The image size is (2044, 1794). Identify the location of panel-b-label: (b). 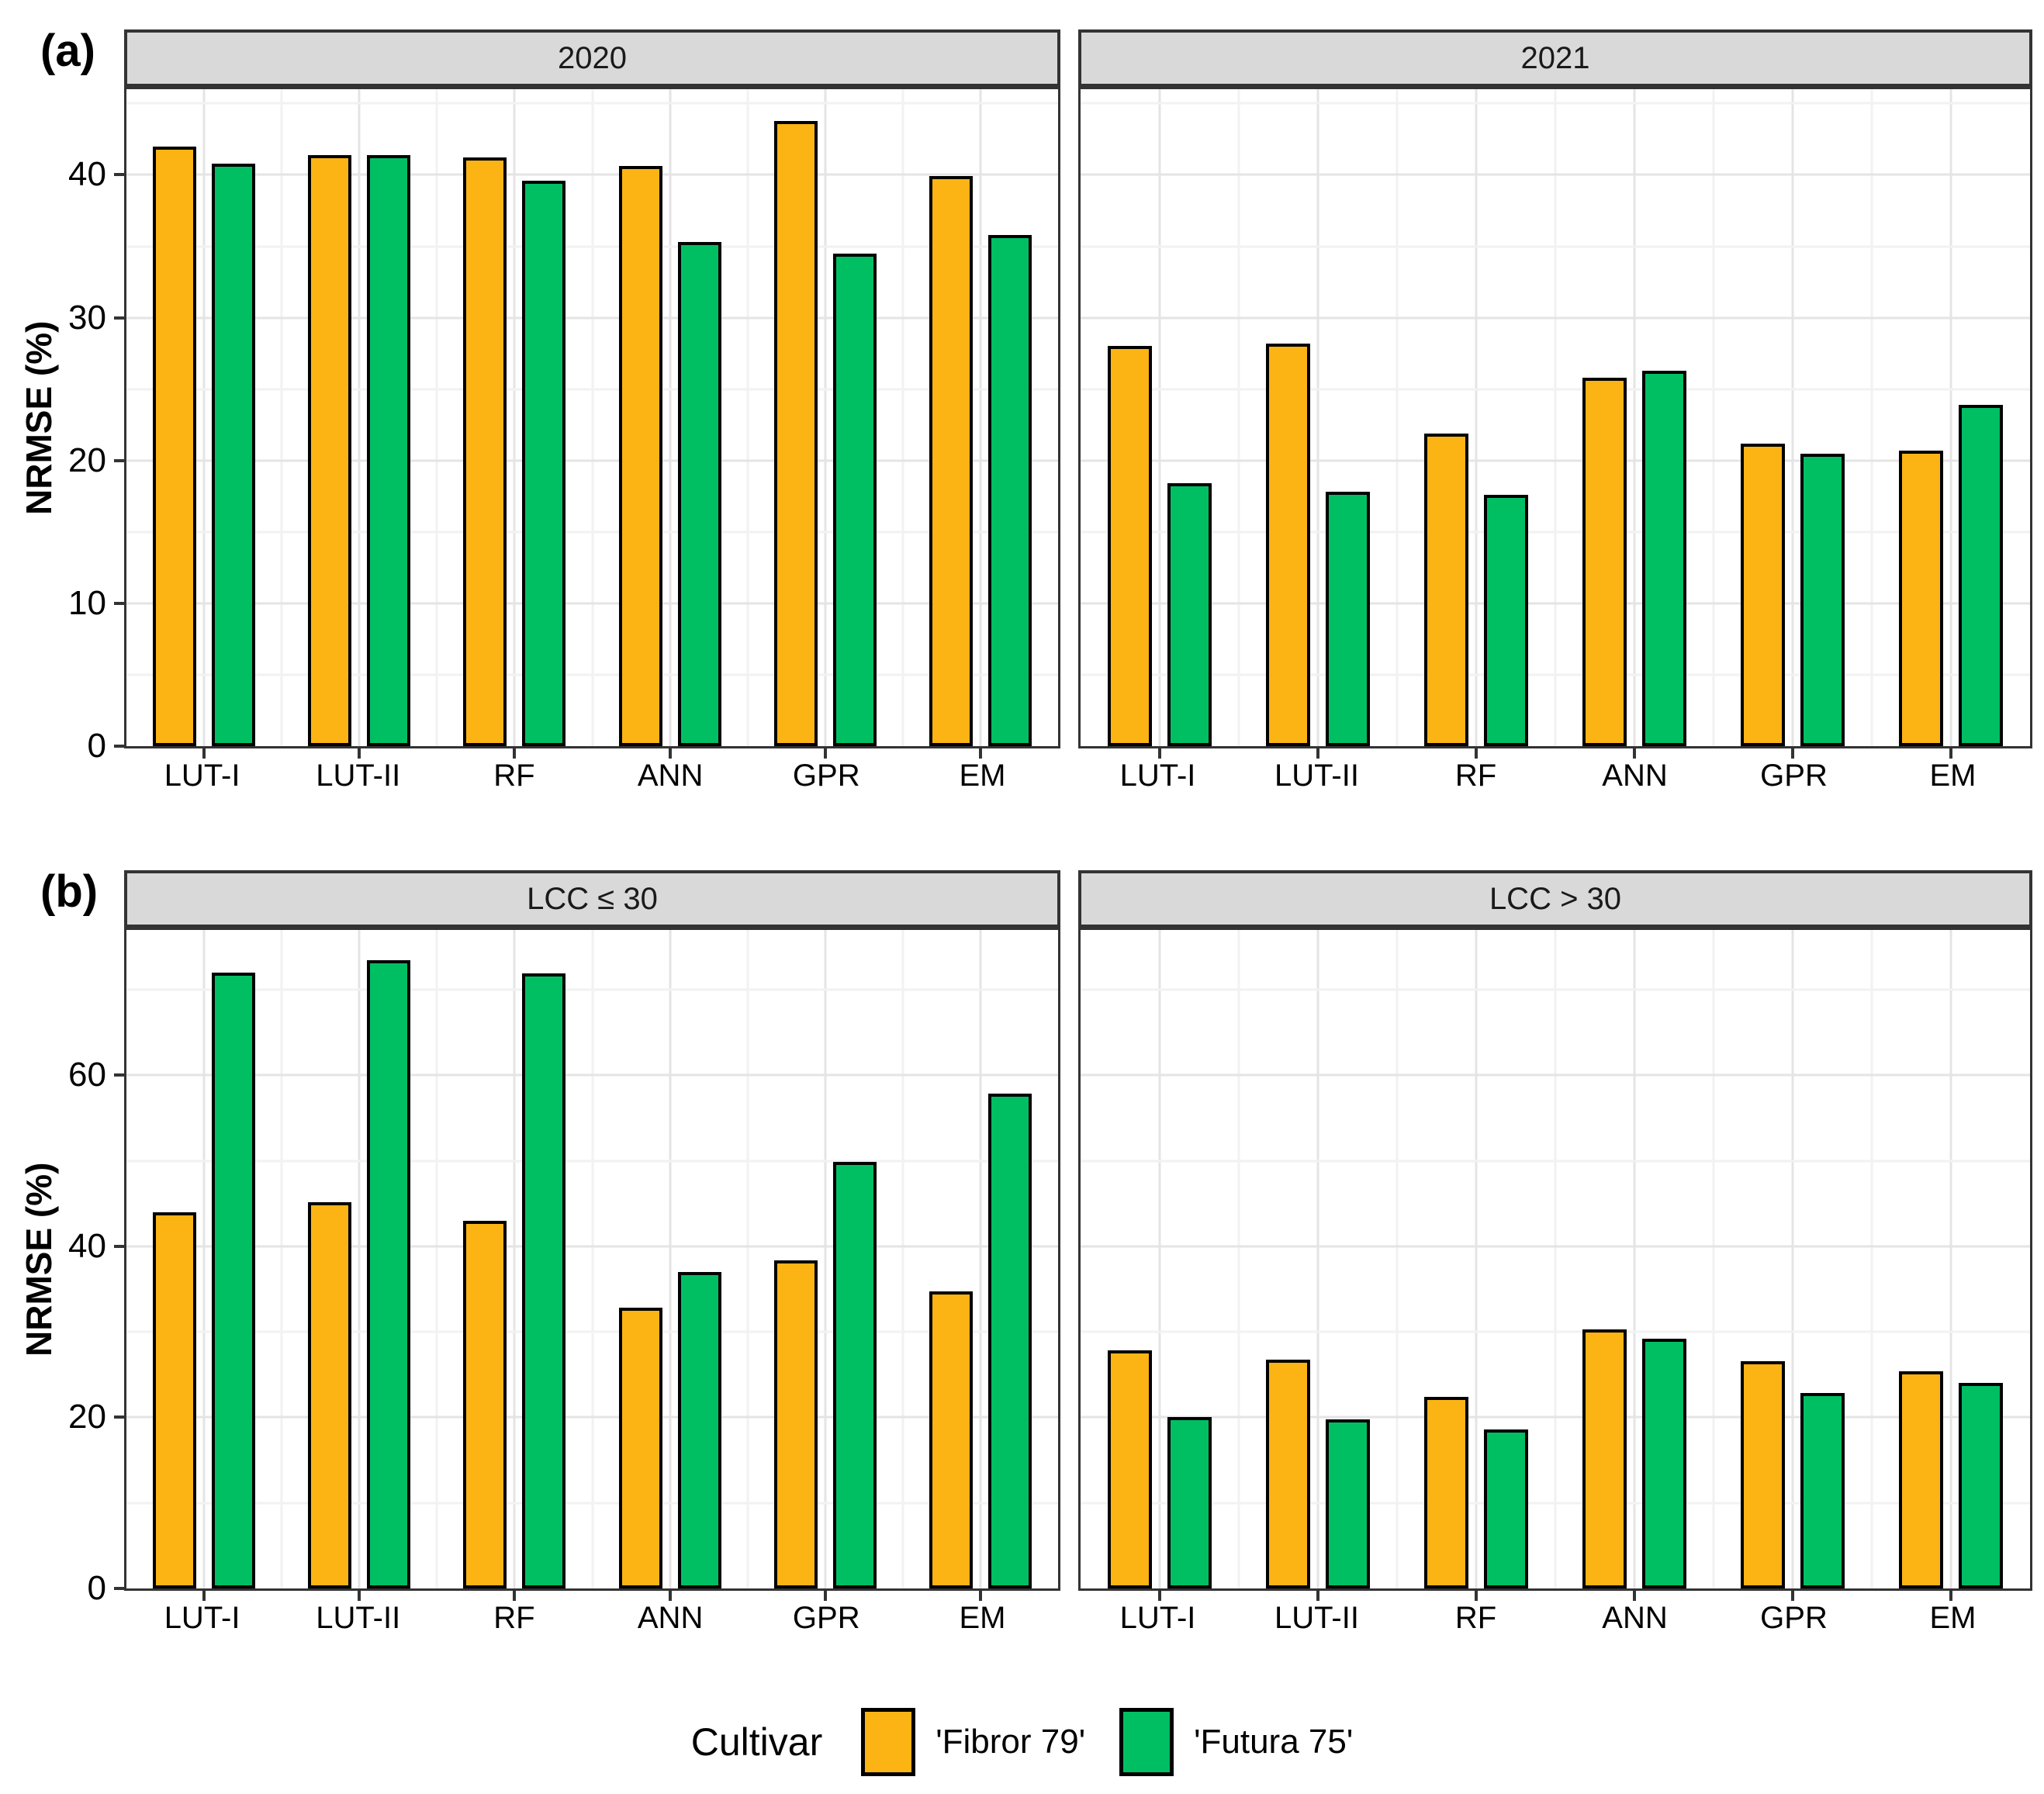
(69, 891).